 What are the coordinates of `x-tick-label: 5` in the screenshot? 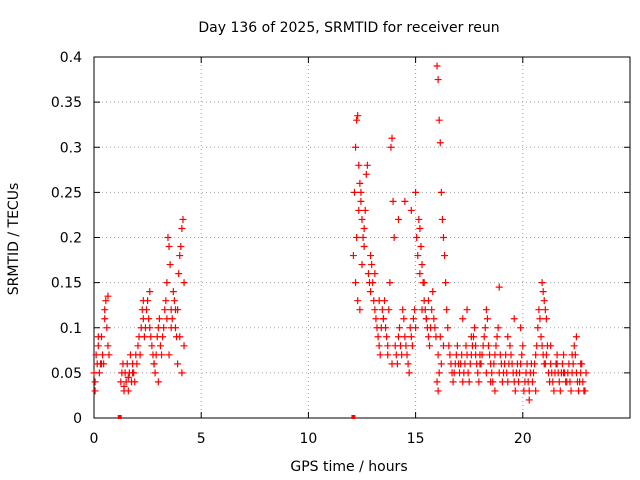 It's located at (201, 439).